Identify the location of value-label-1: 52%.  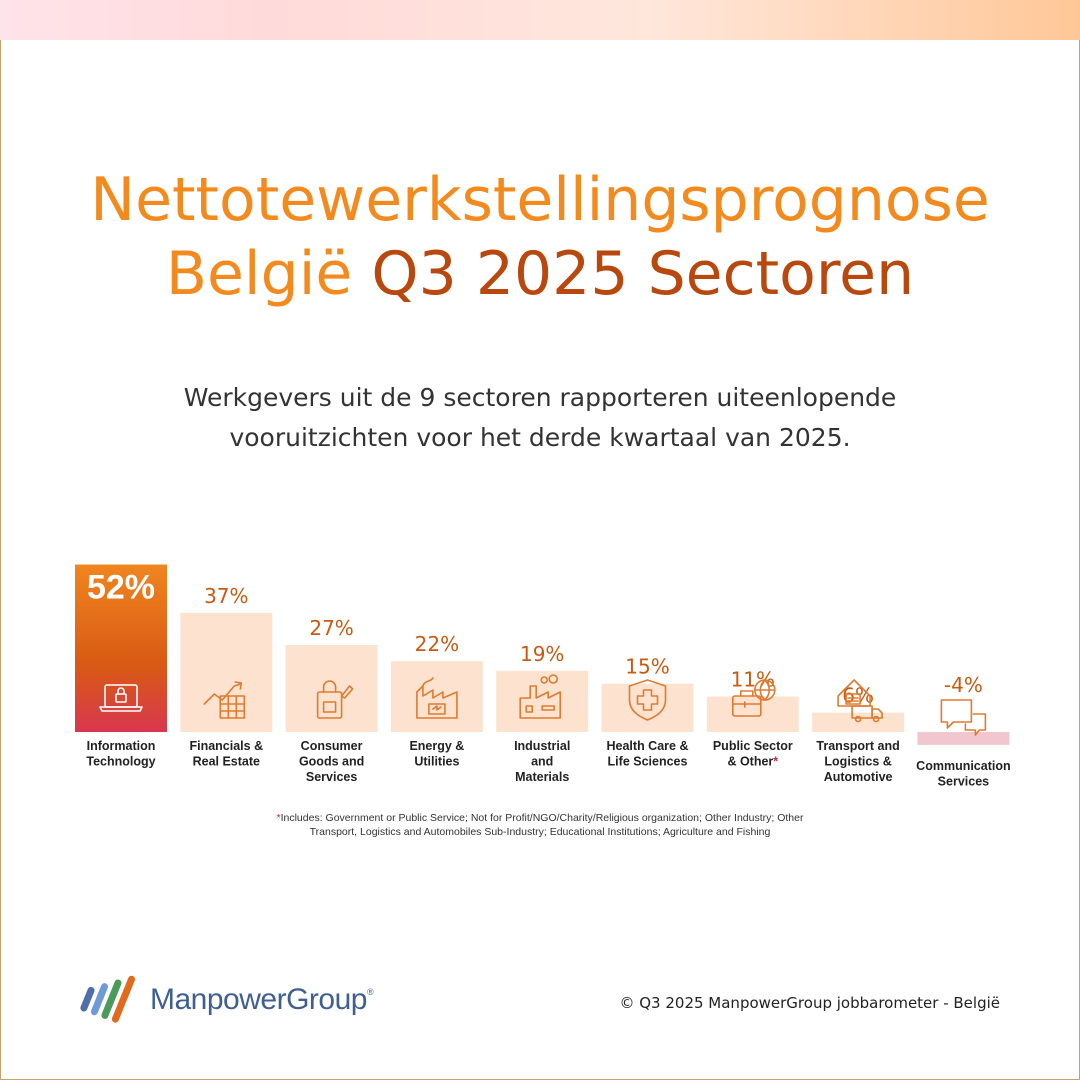
(121, 588).